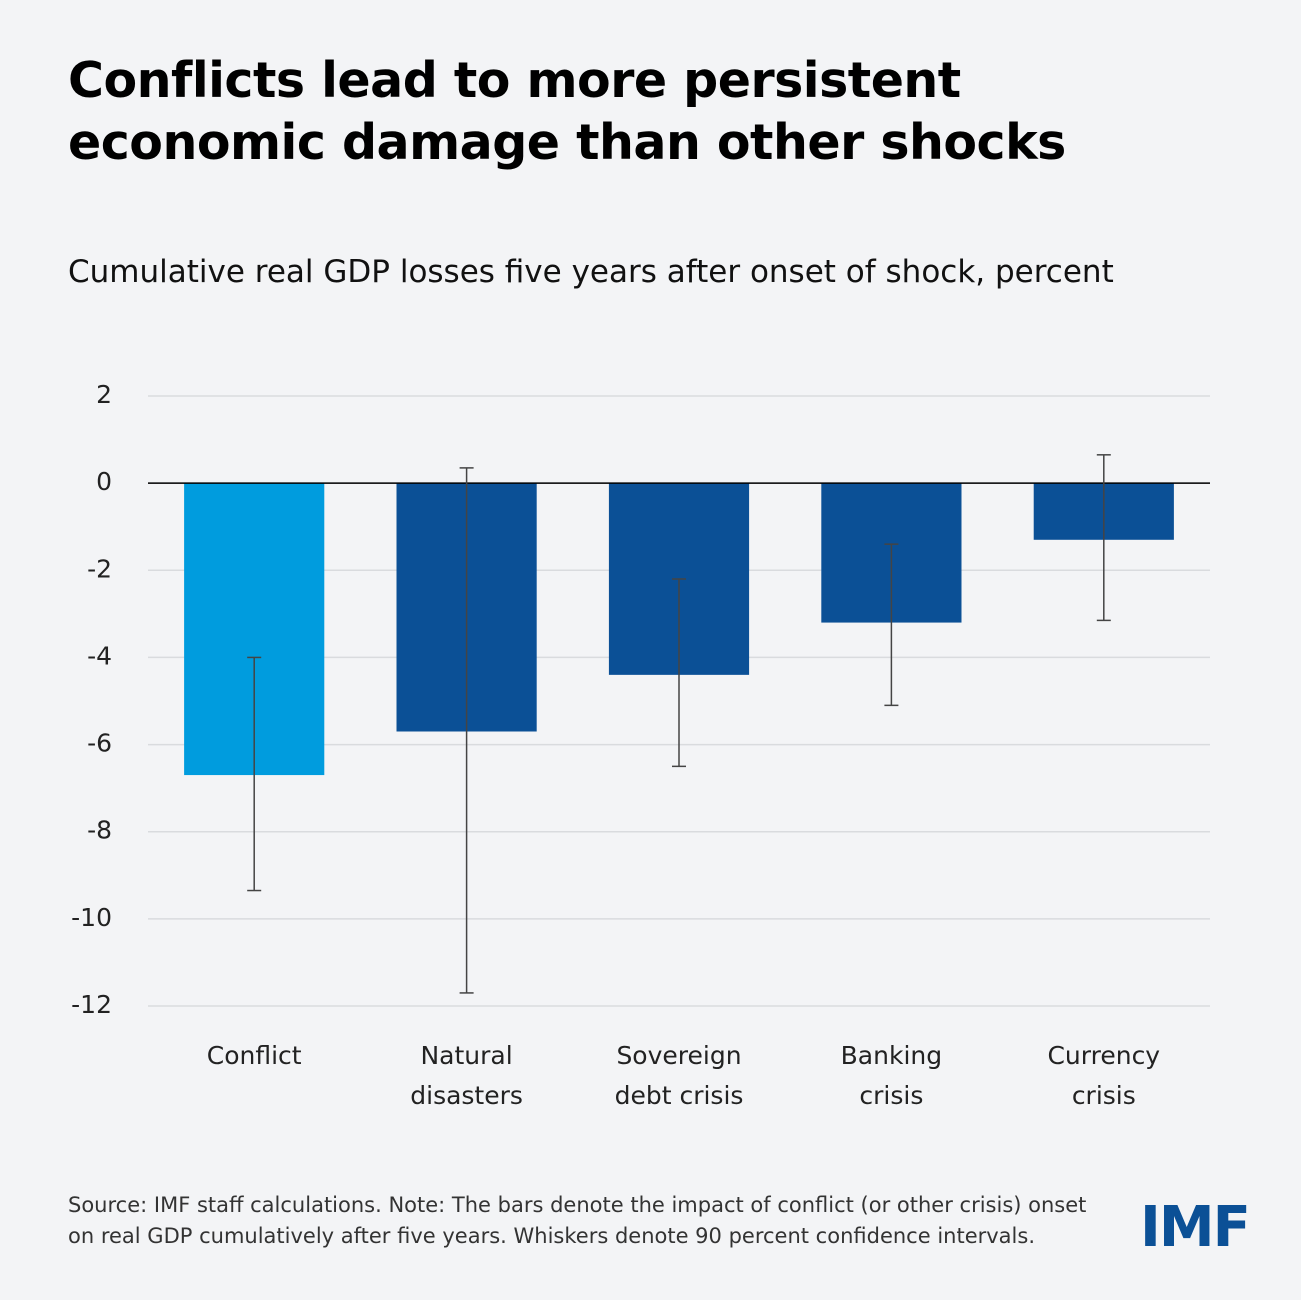 The width and height of the screenshot is (1301, 1300). Describe the element at coordinates (679, 1075) in the screenshot. I see `x-tick-label: Sovereign debt crisis` at that location.